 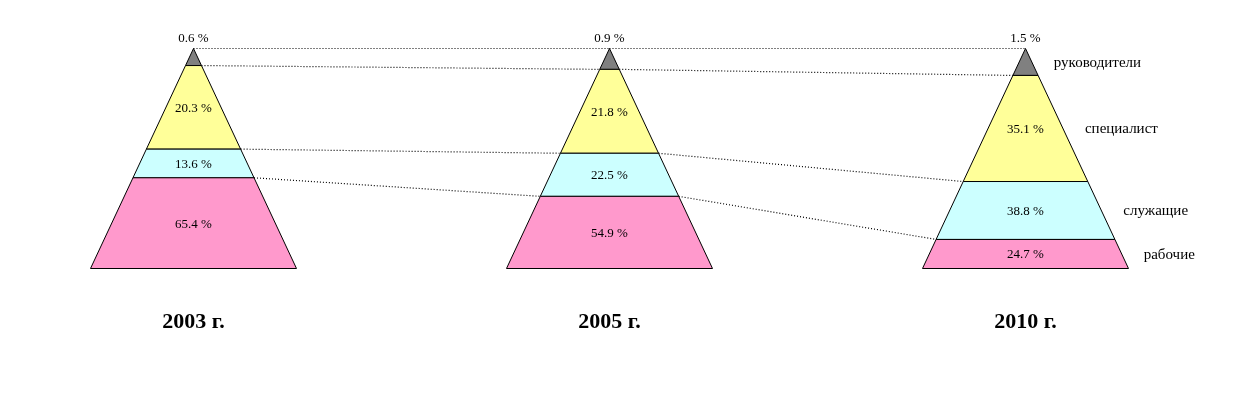 I want to click on category-label: 2003 г., so click(x=193, y=320).